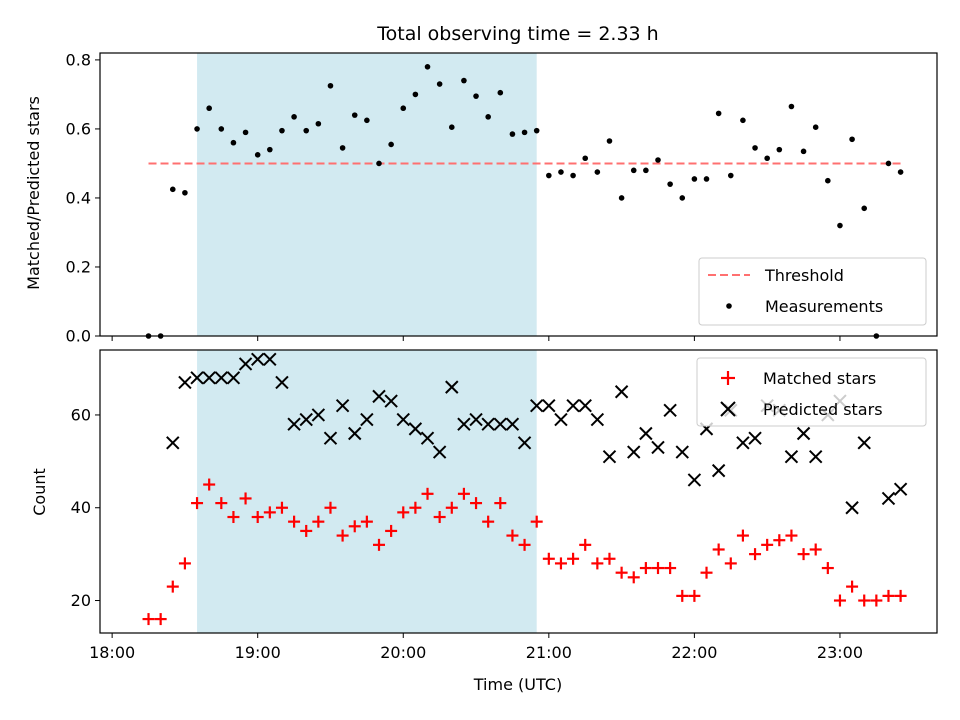 Image resolution: width=960 pixels, height=720 pixels. What do you see at coordinates (823, 409) in the screenshot?
I see `legend-predicted-label: Predicted stars` at bounding box center [823, 409].